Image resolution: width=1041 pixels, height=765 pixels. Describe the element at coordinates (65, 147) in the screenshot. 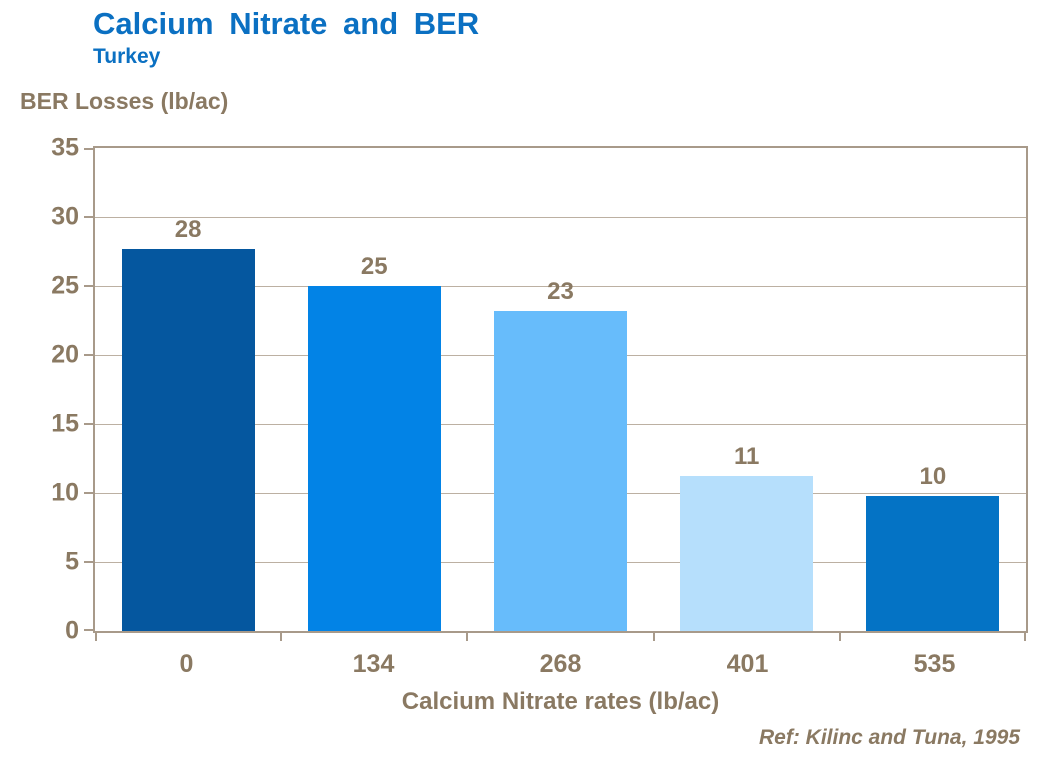

I see `y-tick-label: 35` at that location.